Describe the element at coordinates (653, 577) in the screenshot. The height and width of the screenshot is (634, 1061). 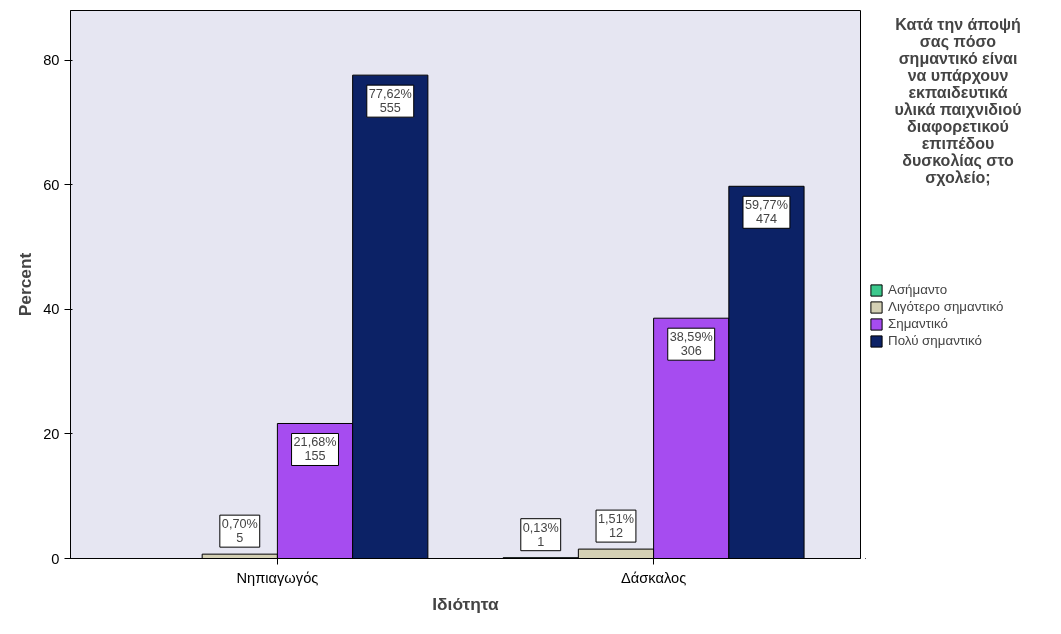
I see `x-tick-label: Δάσκαλος` at that location.